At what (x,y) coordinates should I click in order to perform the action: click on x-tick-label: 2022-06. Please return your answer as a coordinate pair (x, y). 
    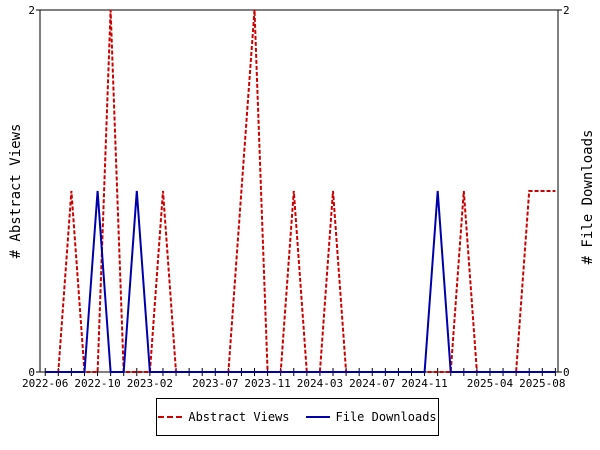
    Looking at the image, I should click on (45, 383).